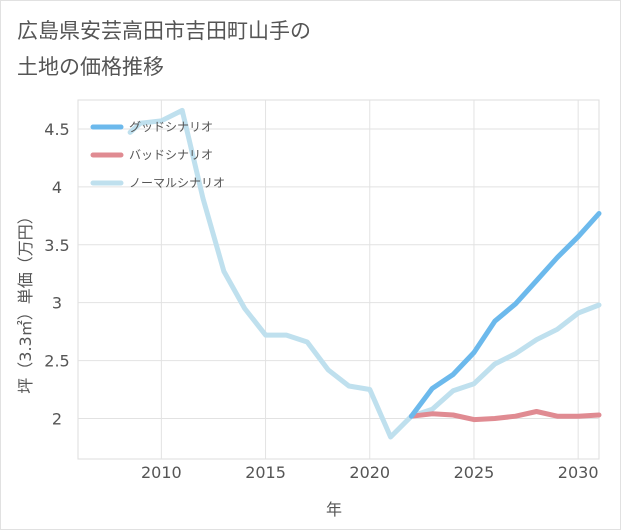 Image resolution: width=621 pixels, height=531 pixels. I want to click on chart-title-line-2: 土地の価格推移, so click(90, 67).